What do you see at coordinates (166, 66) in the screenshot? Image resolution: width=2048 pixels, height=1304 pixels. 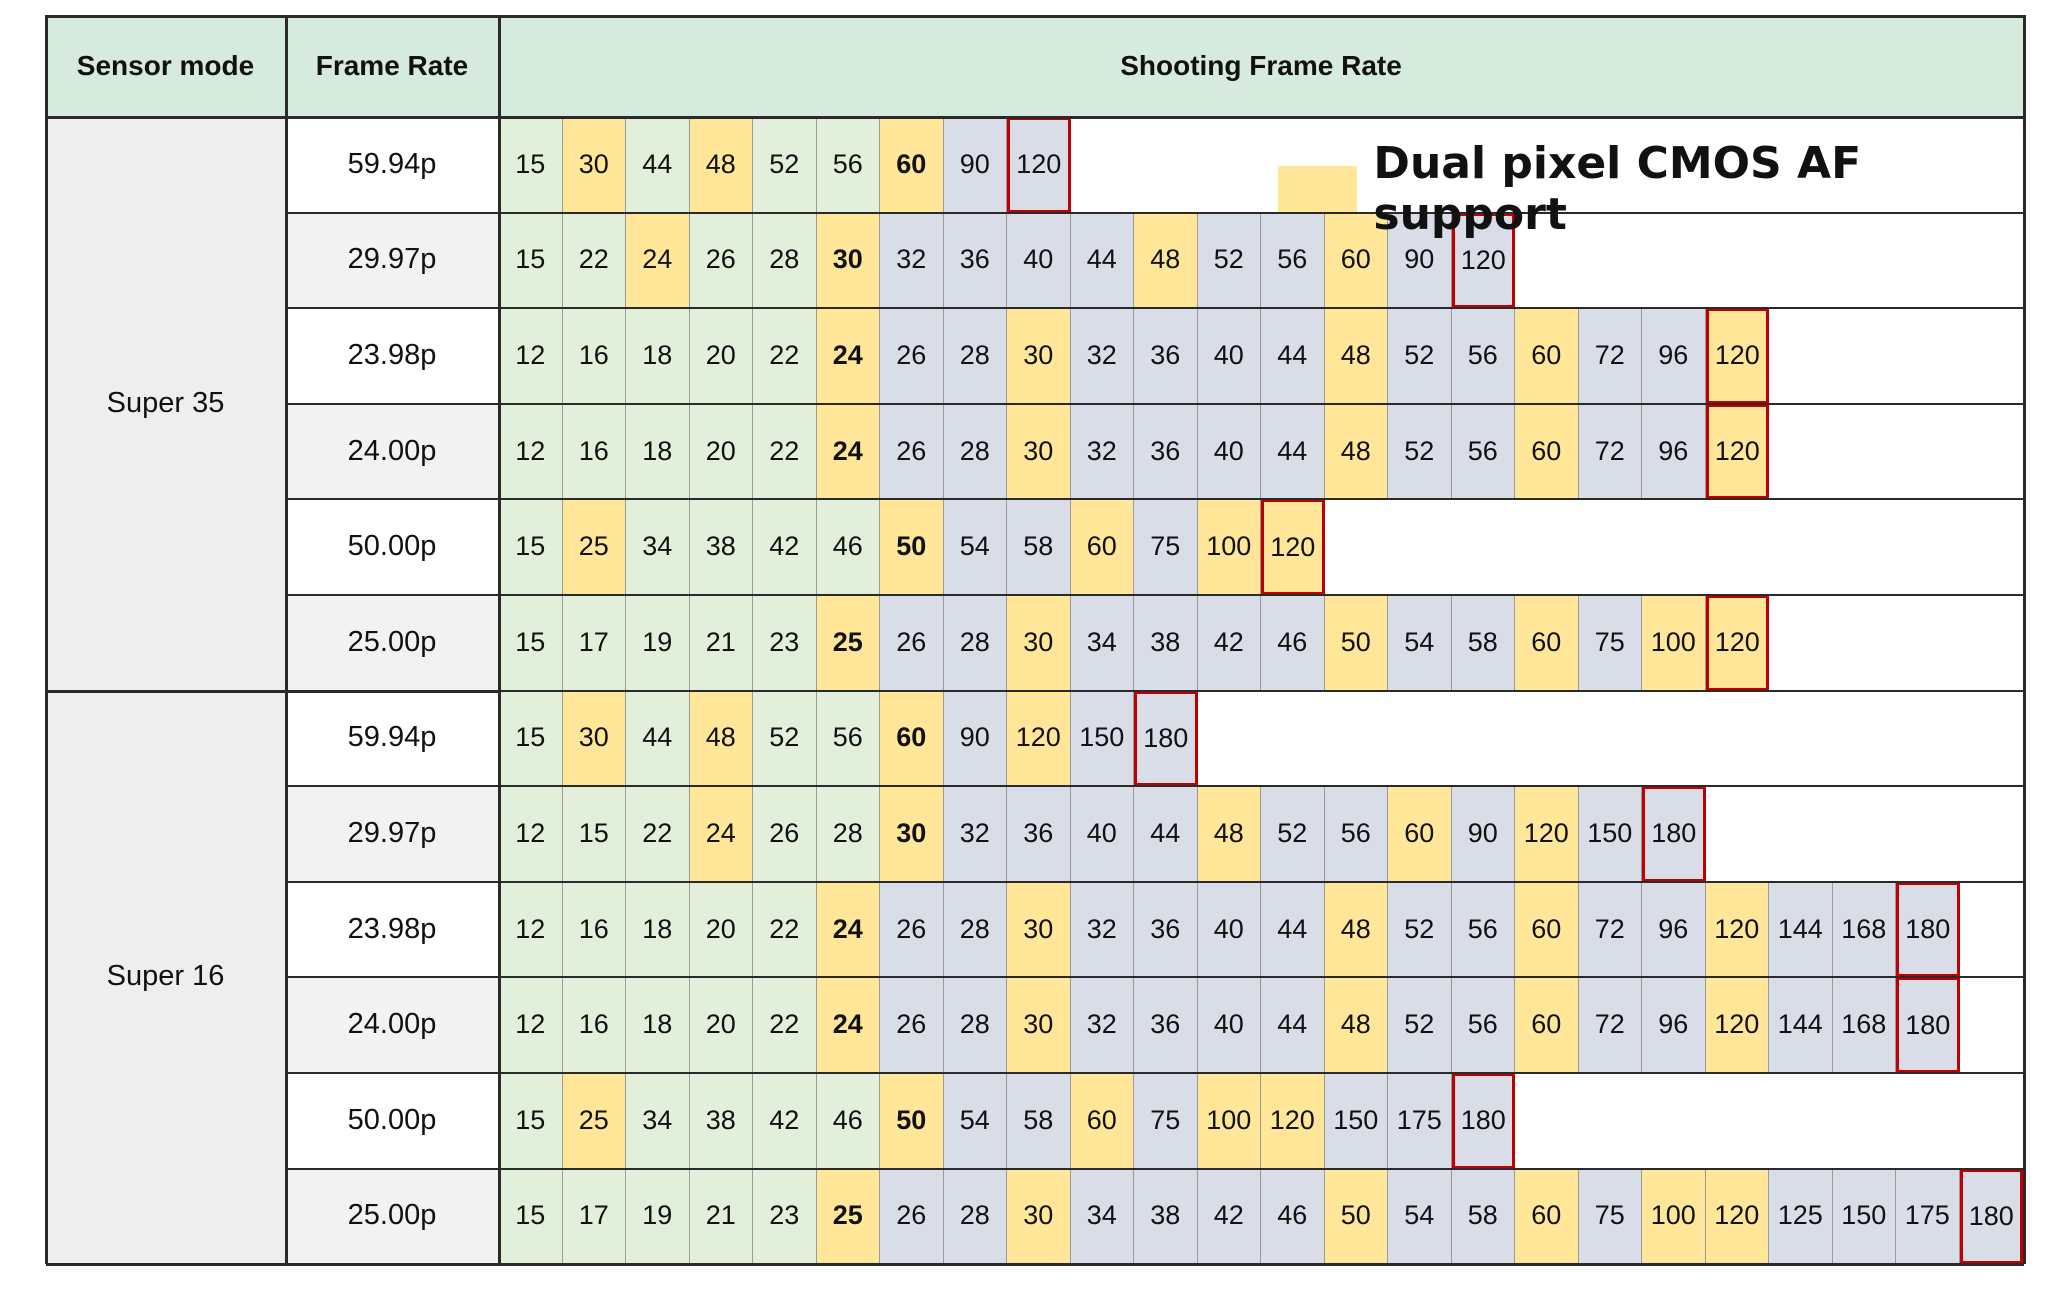 I see `header-sensor-mode: Sensor mode` at bounding box center [166, 66].